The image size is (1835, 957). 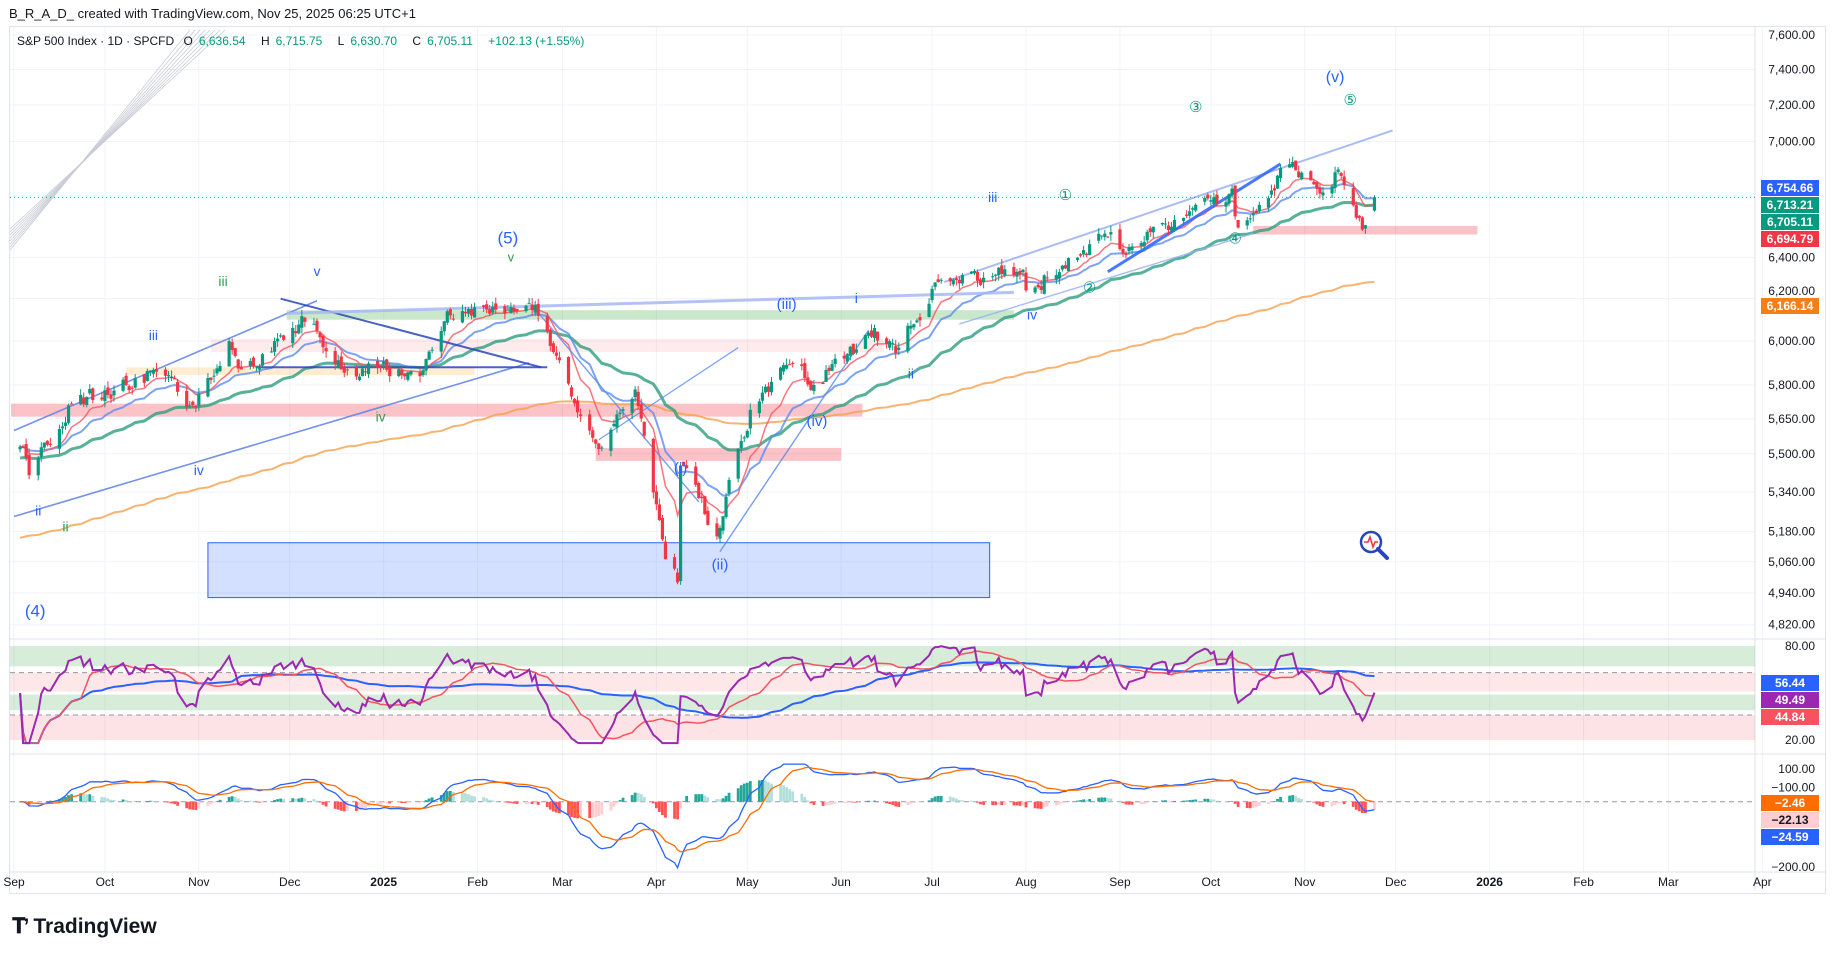 What do you see at coordinates (445, 41) in the screenshot?
I see `ohlc-close: C 6,705.11` at bounding box center [445, 41].